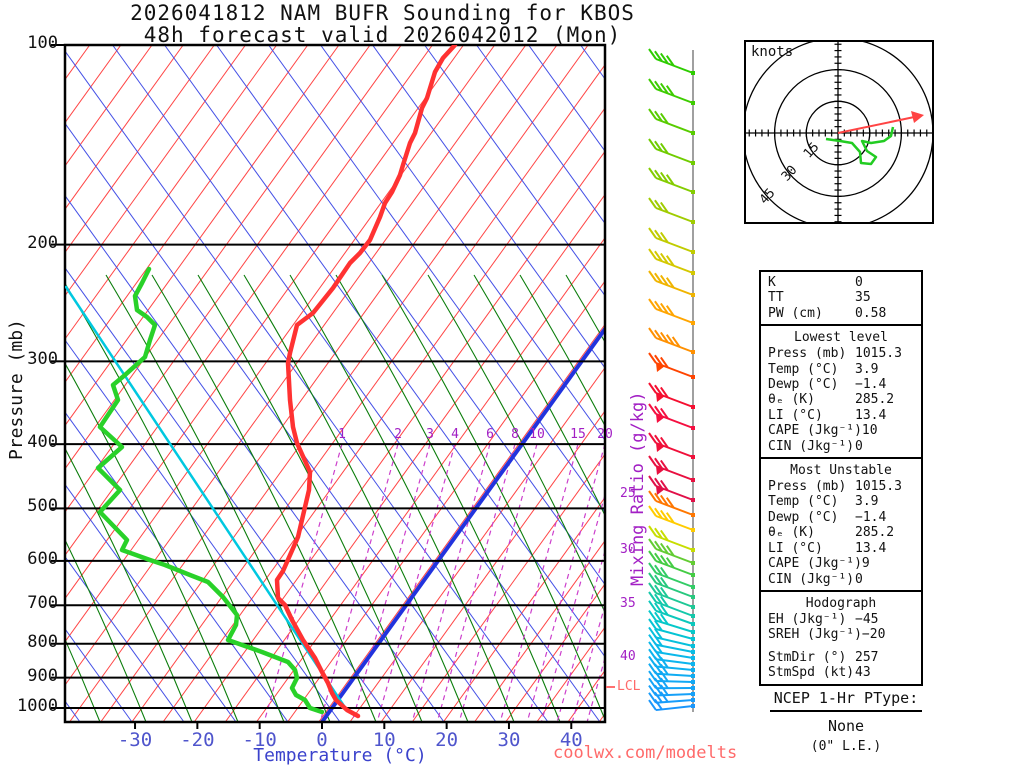 This screenshot has height=768, width=1024. I want to click on stats-row: CIN (Jkg⁻¹) 0, so click(841, 579).